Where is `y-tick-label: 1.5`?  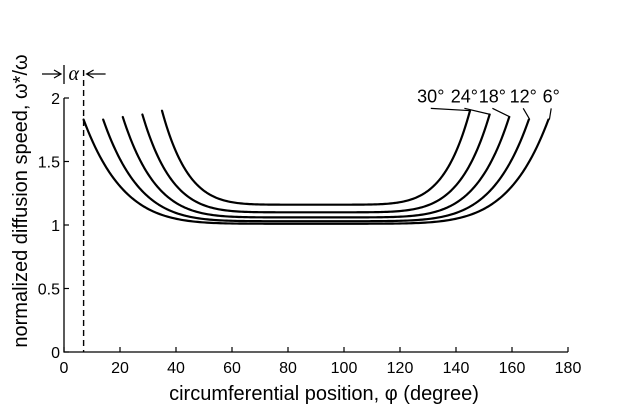 y-tick-label: 1.5 is located at coordinates (49, 163).